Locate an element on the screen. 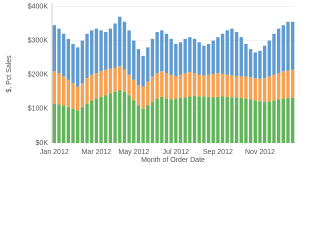 The height and width of the screenshot is (240, 320). x-tick-label: Mar 2012 is located at coordinates (97, 152).